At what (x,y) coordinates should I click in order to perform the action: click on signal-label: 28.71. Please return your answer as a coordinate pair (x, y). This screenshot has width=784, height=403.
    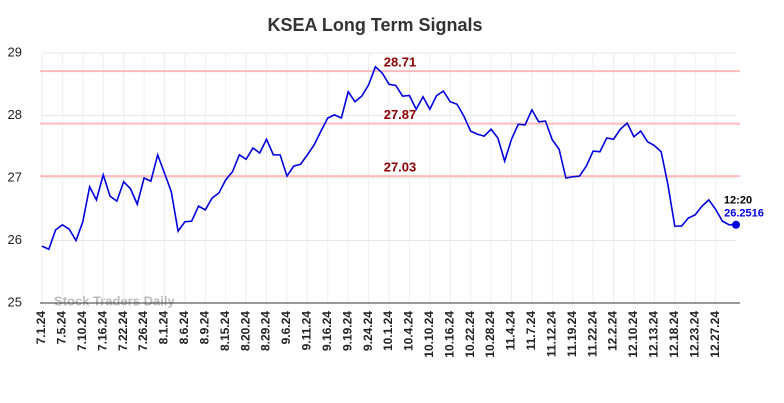
    Looking at the image, I should click on (400, 62).